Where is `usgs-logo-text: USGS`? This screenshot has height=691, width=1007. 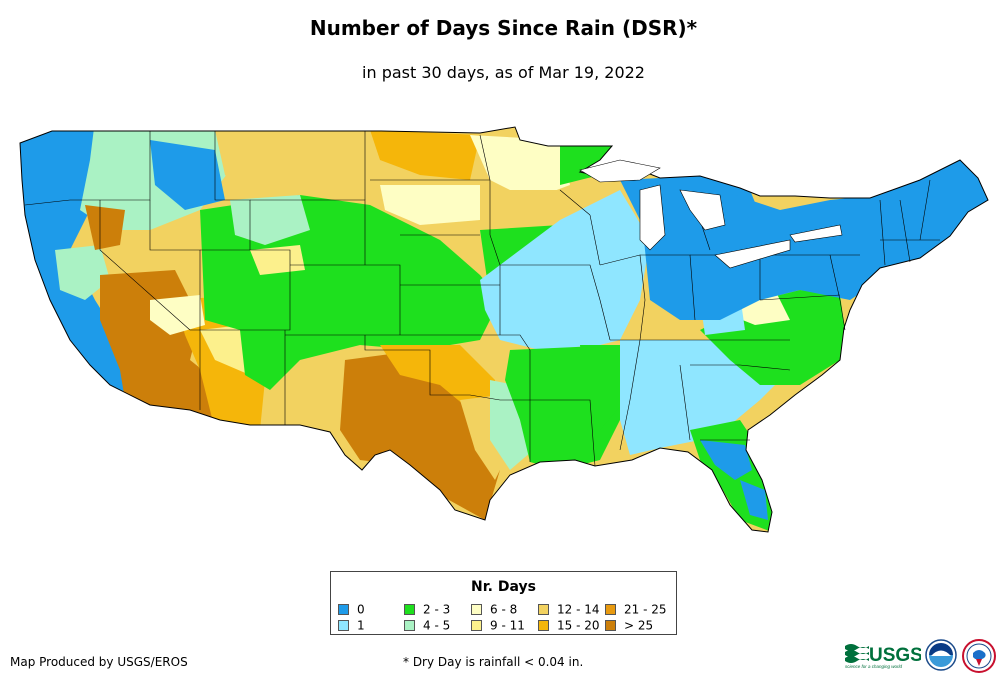
usgs-logo-text: USGS is located at coordinates (895, 655).